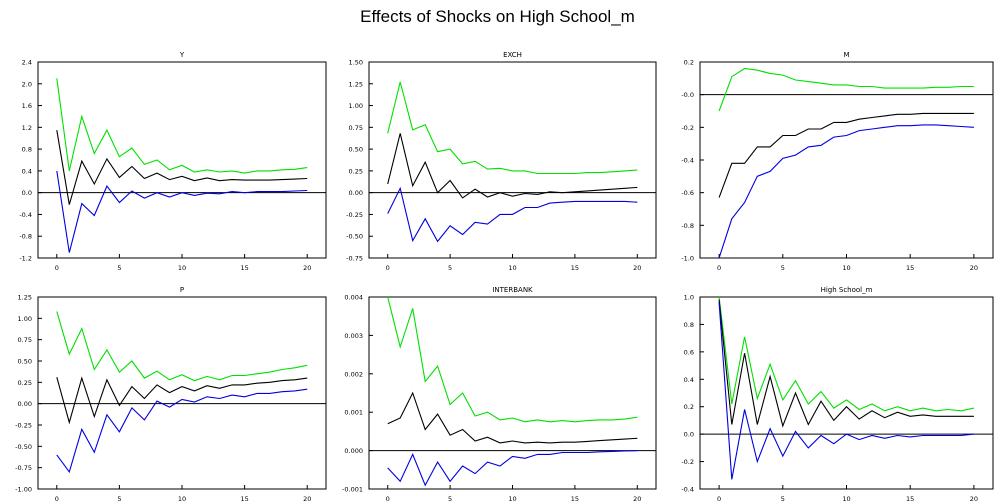 This screenshot has height=502, width=995. Describe the element at coordinates (689, 298) in the screenshot. I see `y-tick-label: 1.0` at that location.